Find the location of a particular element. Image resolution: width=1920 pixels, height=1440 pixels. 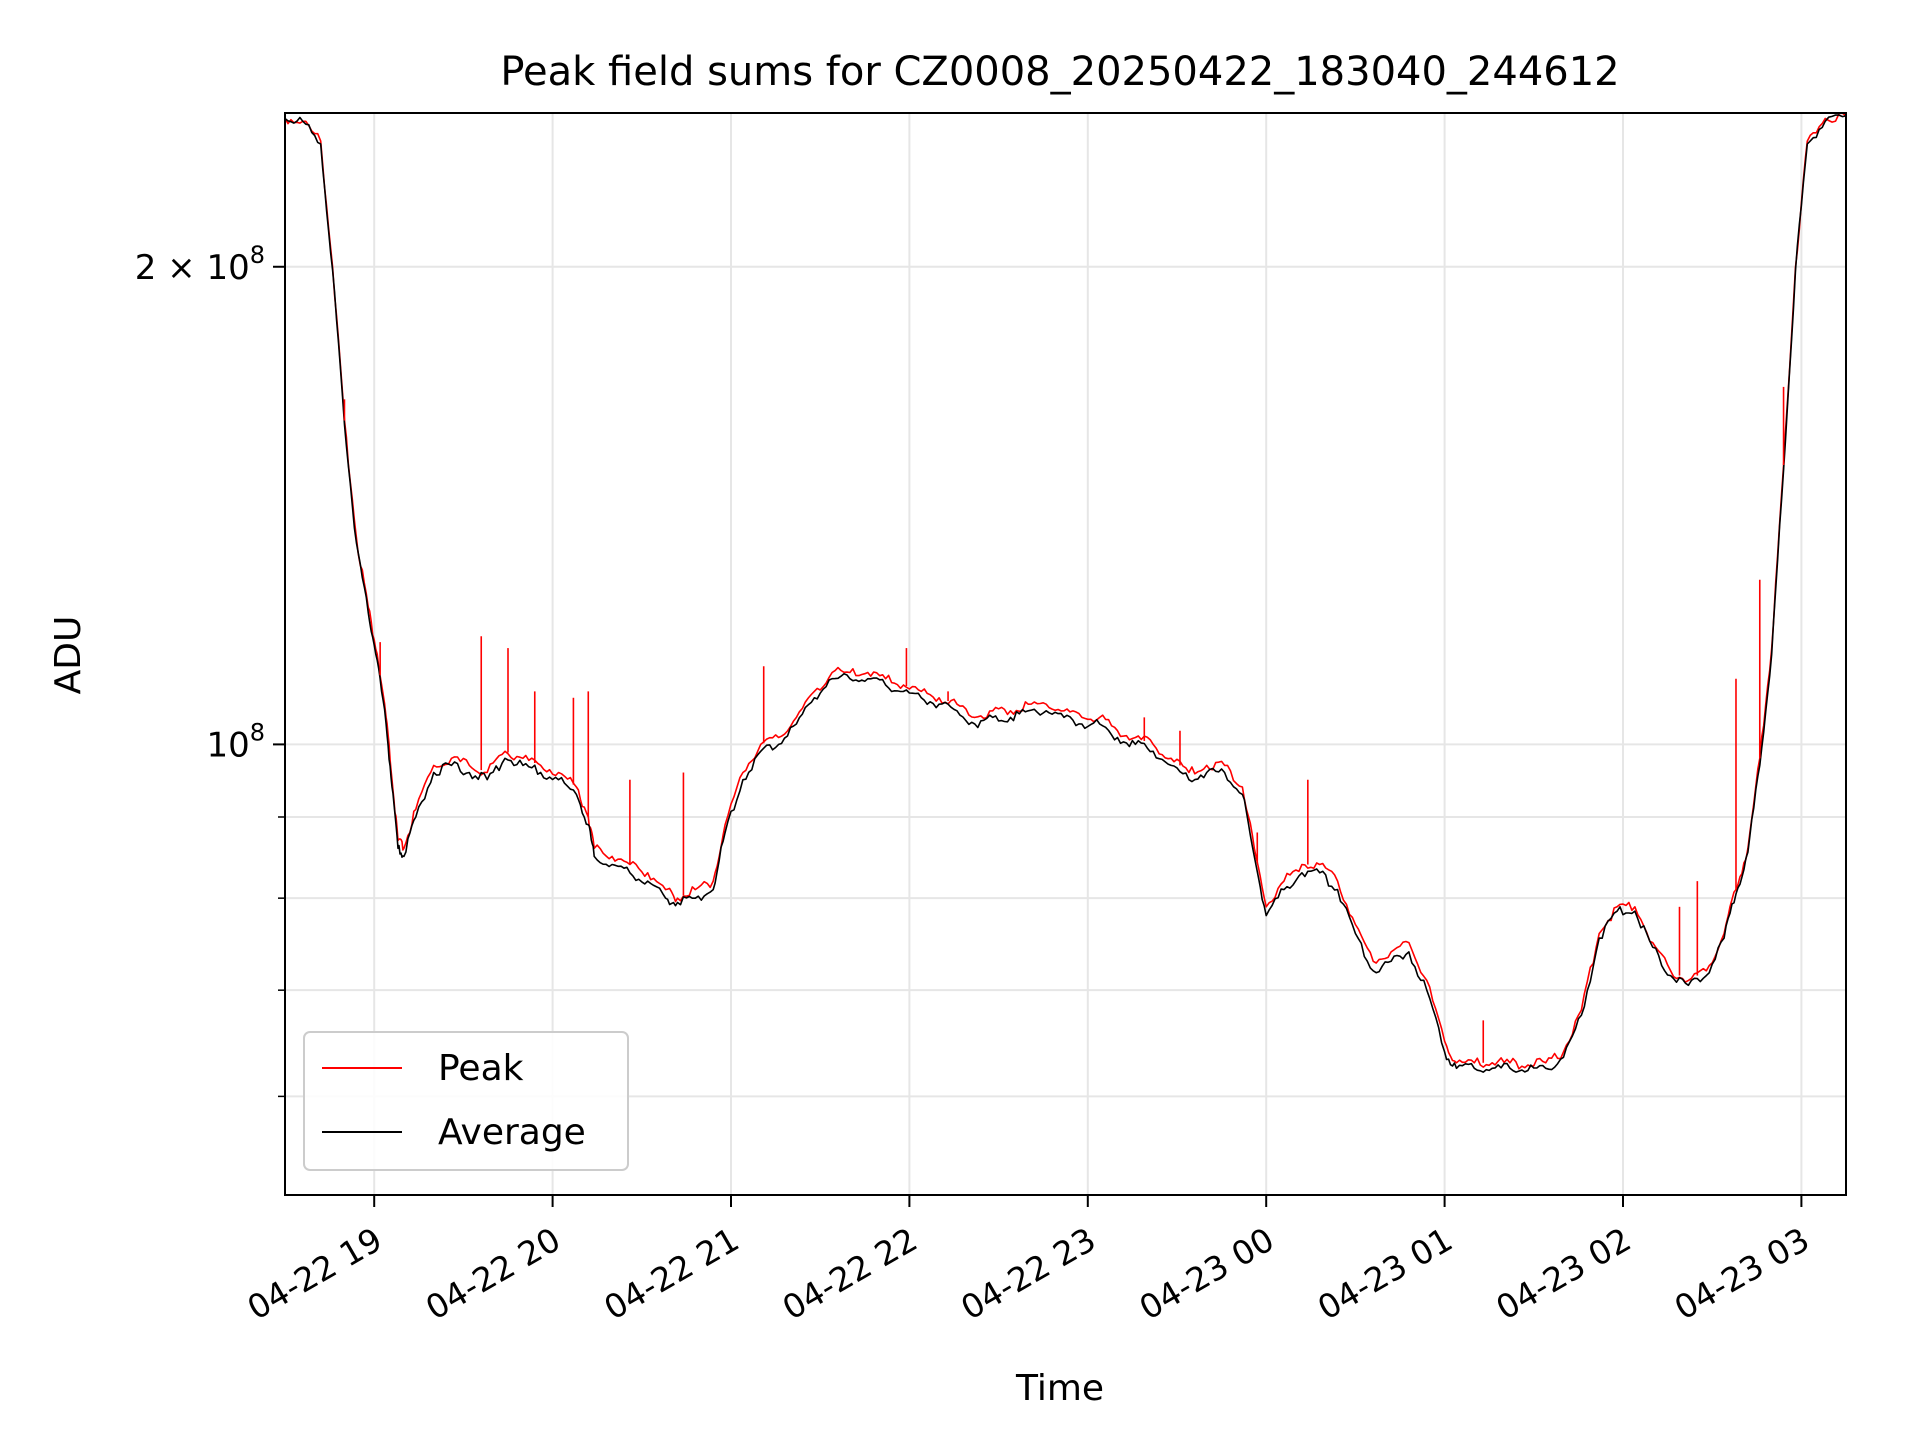

legend-box is located at coordinates (466, 1101).